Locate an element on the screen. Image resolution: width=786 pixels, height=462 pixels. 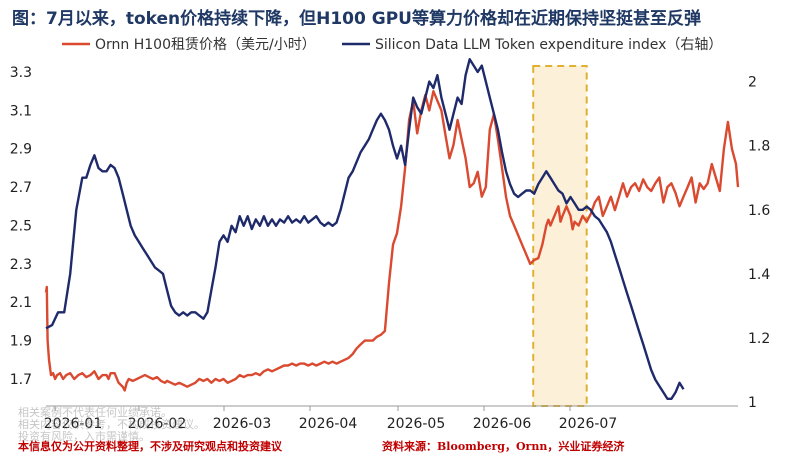
right-axis-ticks: 1 1.2 1.4 1.6 1.8 2 is located at coordinates (759, 243).